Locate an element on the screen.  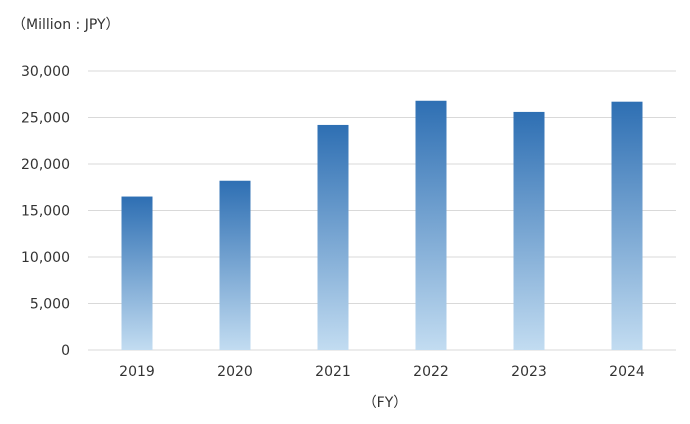
x-tick-label: 2023 is located at coordinates (529, 372).